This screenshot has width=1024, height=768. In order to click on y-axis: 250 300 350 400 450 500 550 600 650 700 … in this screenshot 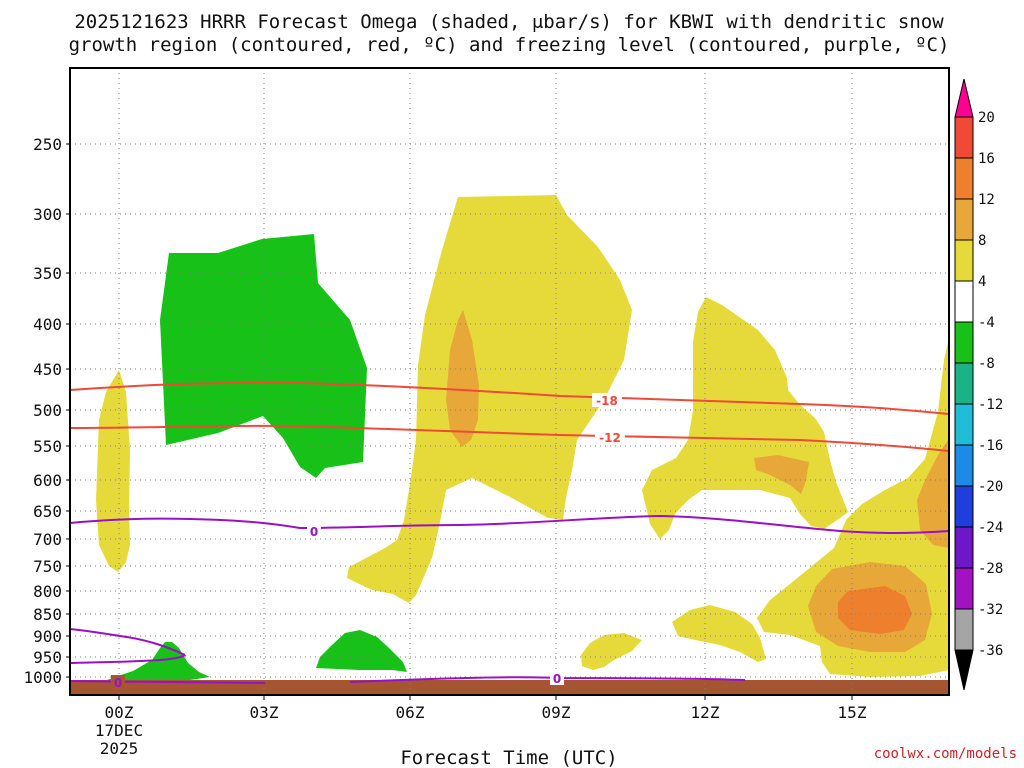, I will do `click(42, 411)`.